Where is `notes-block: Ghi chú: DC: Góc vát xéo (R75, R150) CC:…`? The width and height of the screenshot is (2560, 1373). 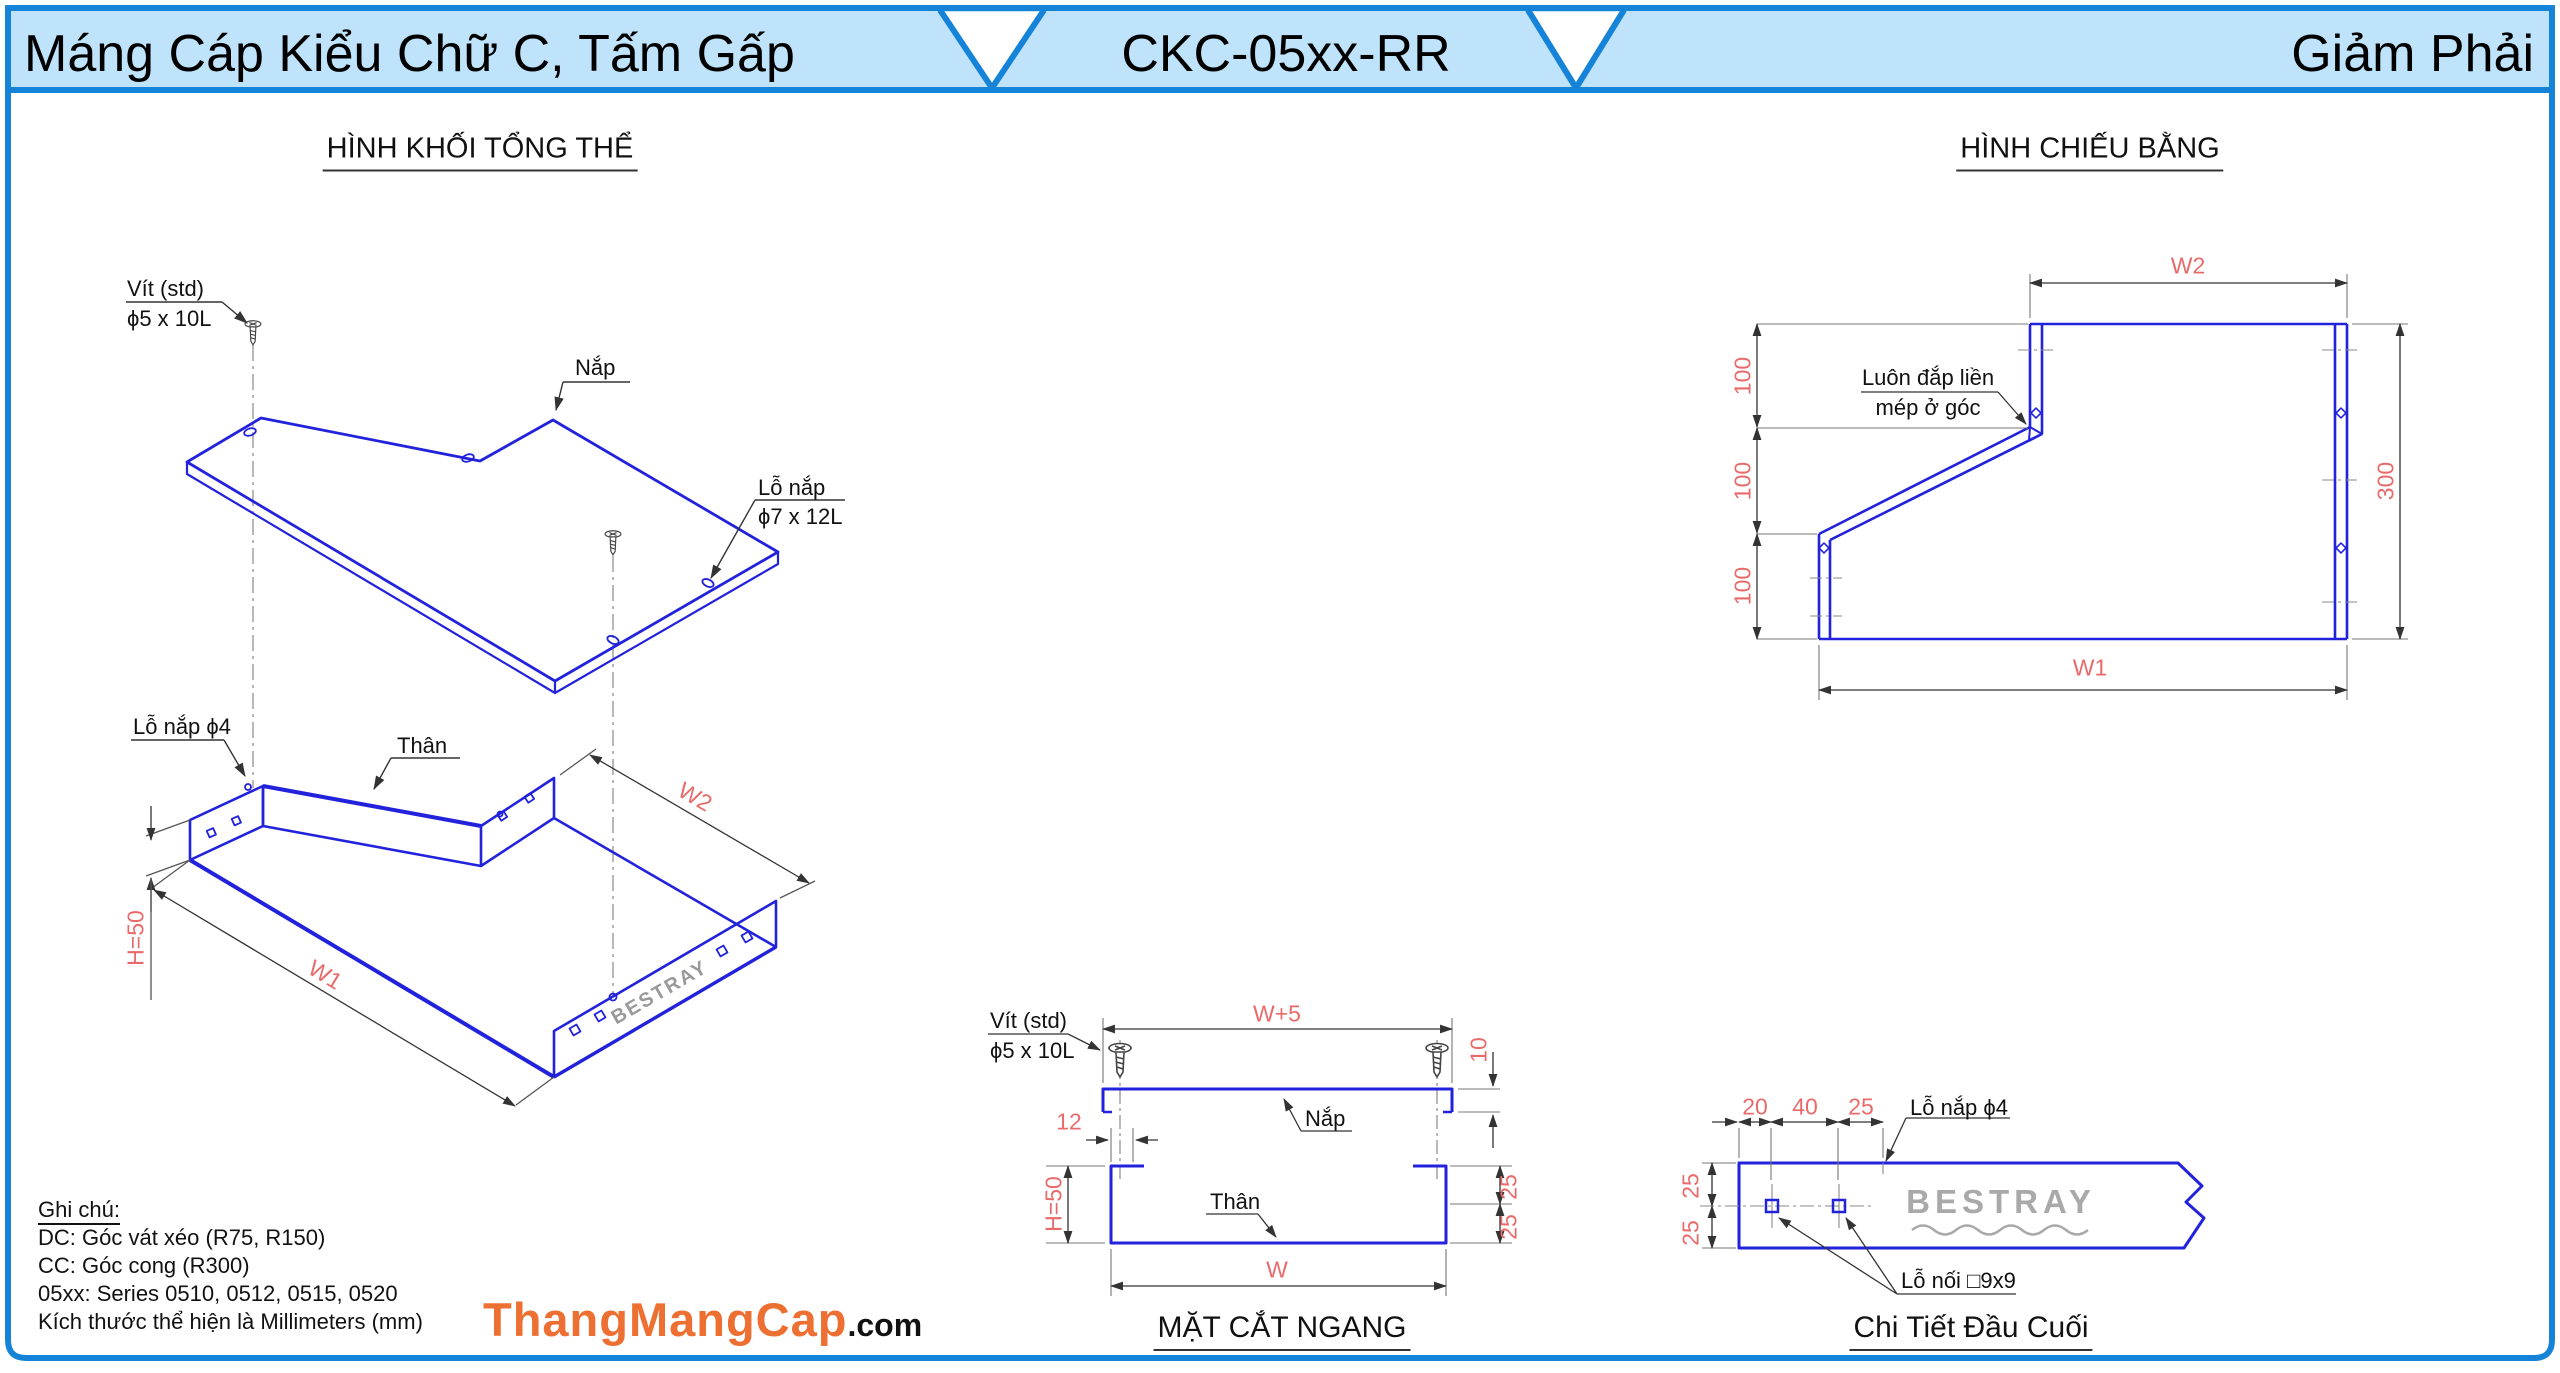
notes-block: Ghi chú: DC: Góc vát xéo (R75, R150) CC:… is located at coordinates (230, 1266).